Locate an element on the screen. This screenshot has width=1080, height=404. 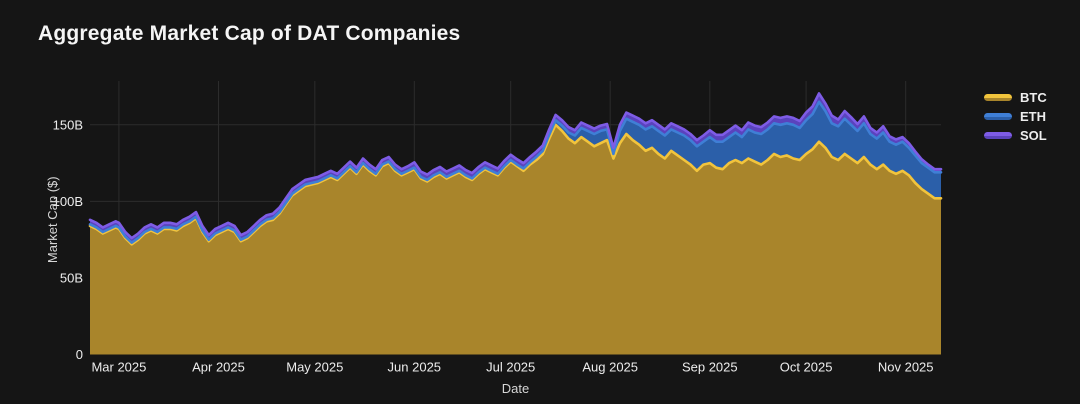
legend-swatch-eth is located at coordinates (998, 116).